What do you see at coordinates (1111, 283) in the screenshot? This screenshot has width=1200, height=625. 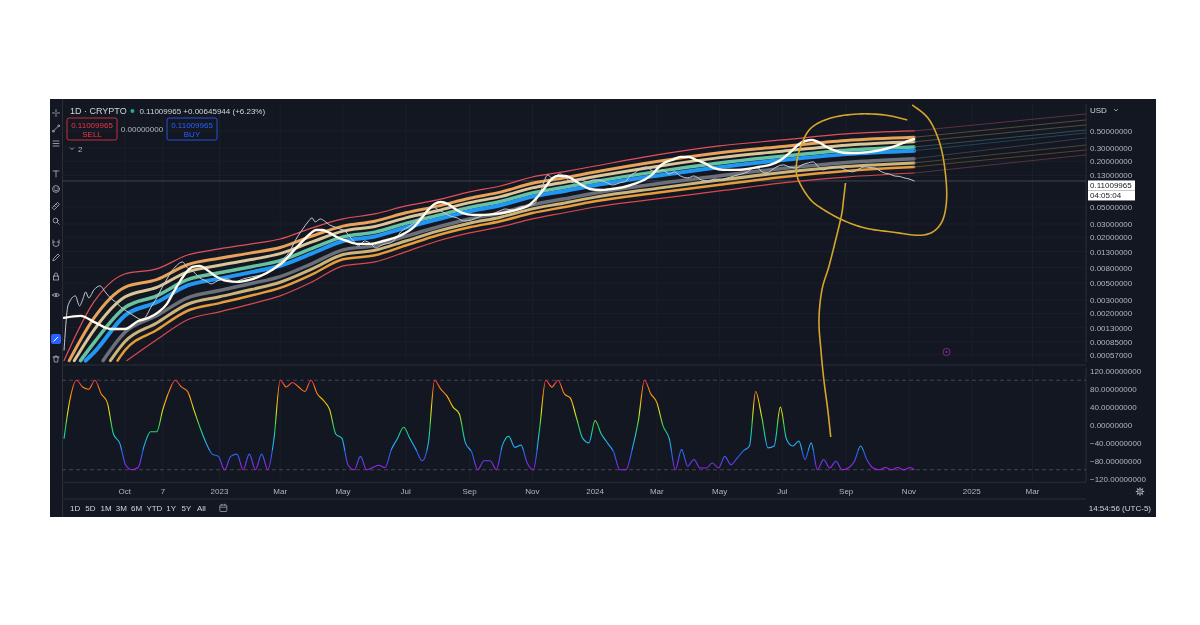 I see `y-tick-label: 0.00500000` at bounding box center [1111, 283].